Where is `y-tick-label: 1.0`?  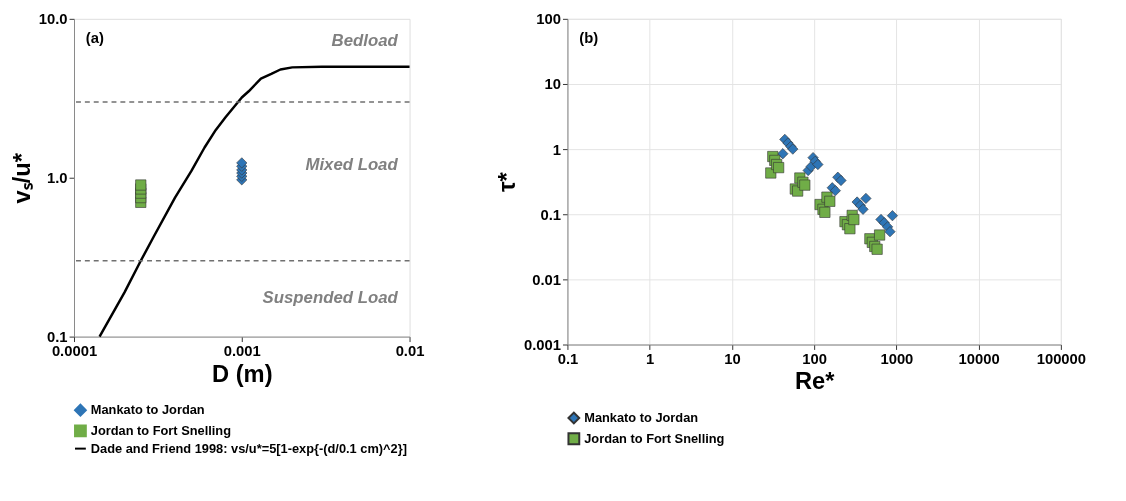 y-tick-label: 1.0 is located at coordinates (57, 178).